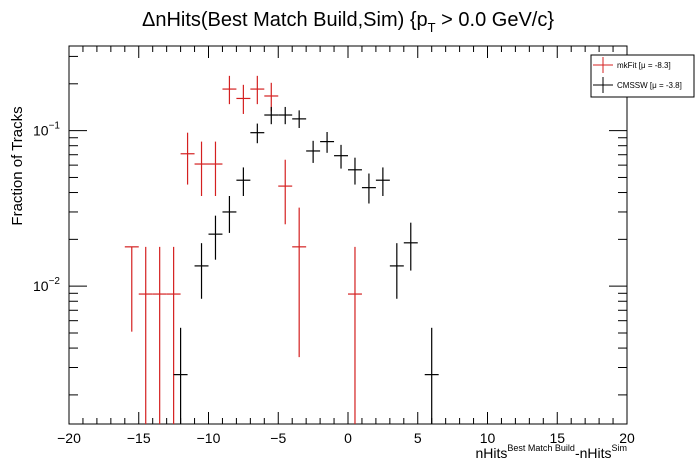  Describe the element at coordinates (488, 438) in the screenshot. I see `x-tick-label: 10` at that location.